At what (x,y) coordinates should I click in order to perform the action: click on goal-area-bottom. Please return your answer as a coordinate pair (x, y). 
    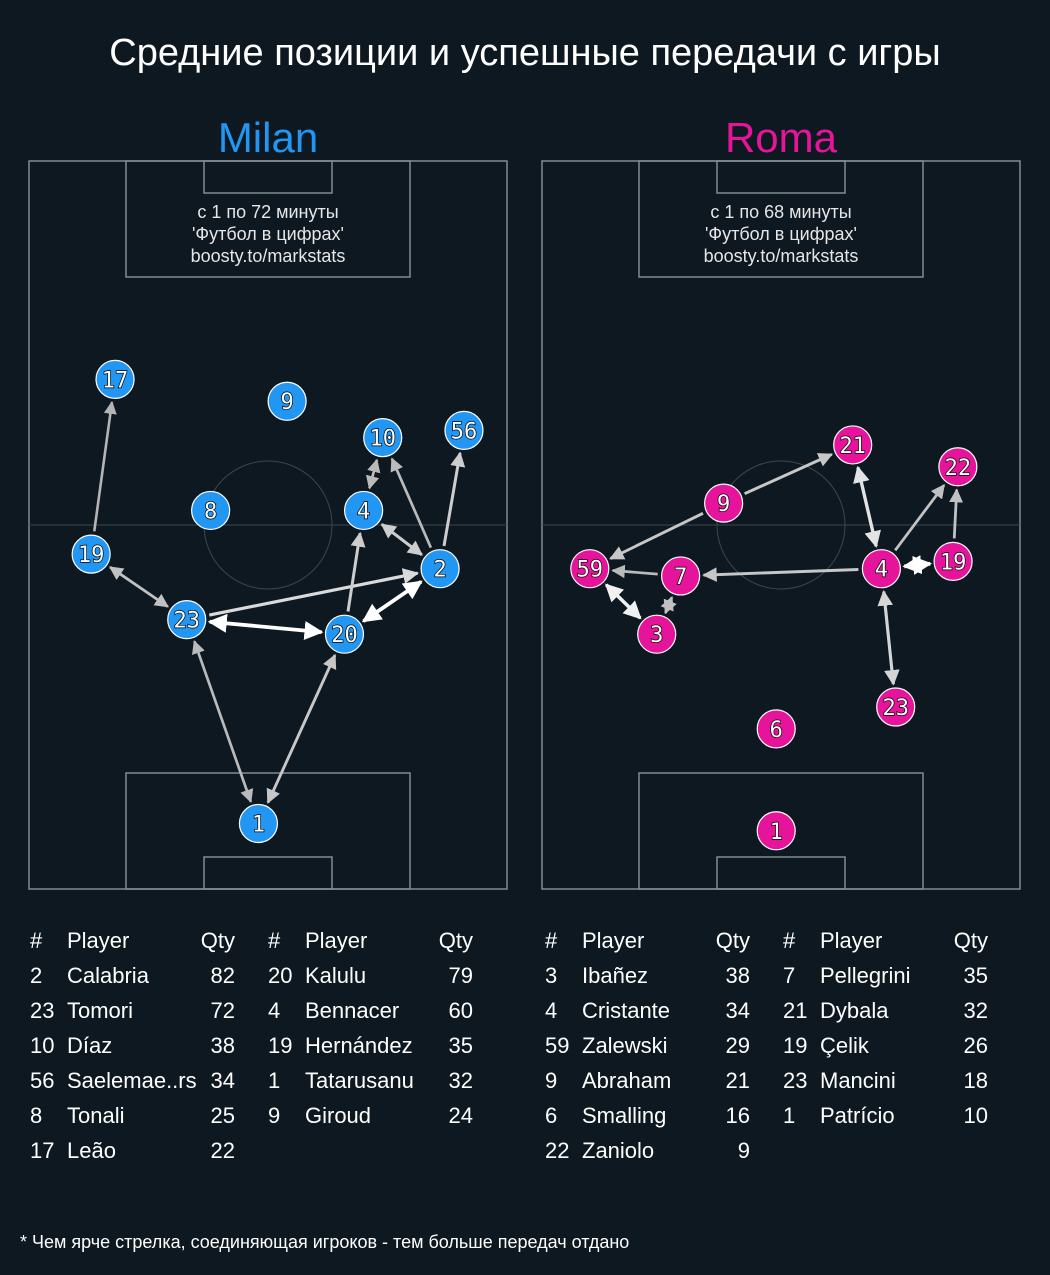
    Looking at the image, I should click on (781, 873).